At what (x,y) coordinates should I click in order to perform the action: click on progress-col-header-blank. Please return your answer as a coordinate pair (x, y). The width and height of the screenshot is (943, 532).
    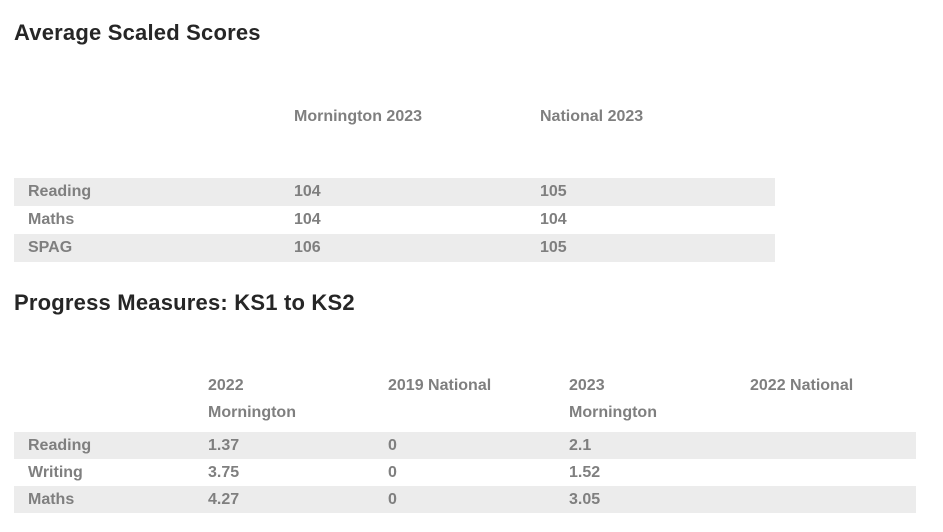
    Looking at the image, I should click on (104, 400).